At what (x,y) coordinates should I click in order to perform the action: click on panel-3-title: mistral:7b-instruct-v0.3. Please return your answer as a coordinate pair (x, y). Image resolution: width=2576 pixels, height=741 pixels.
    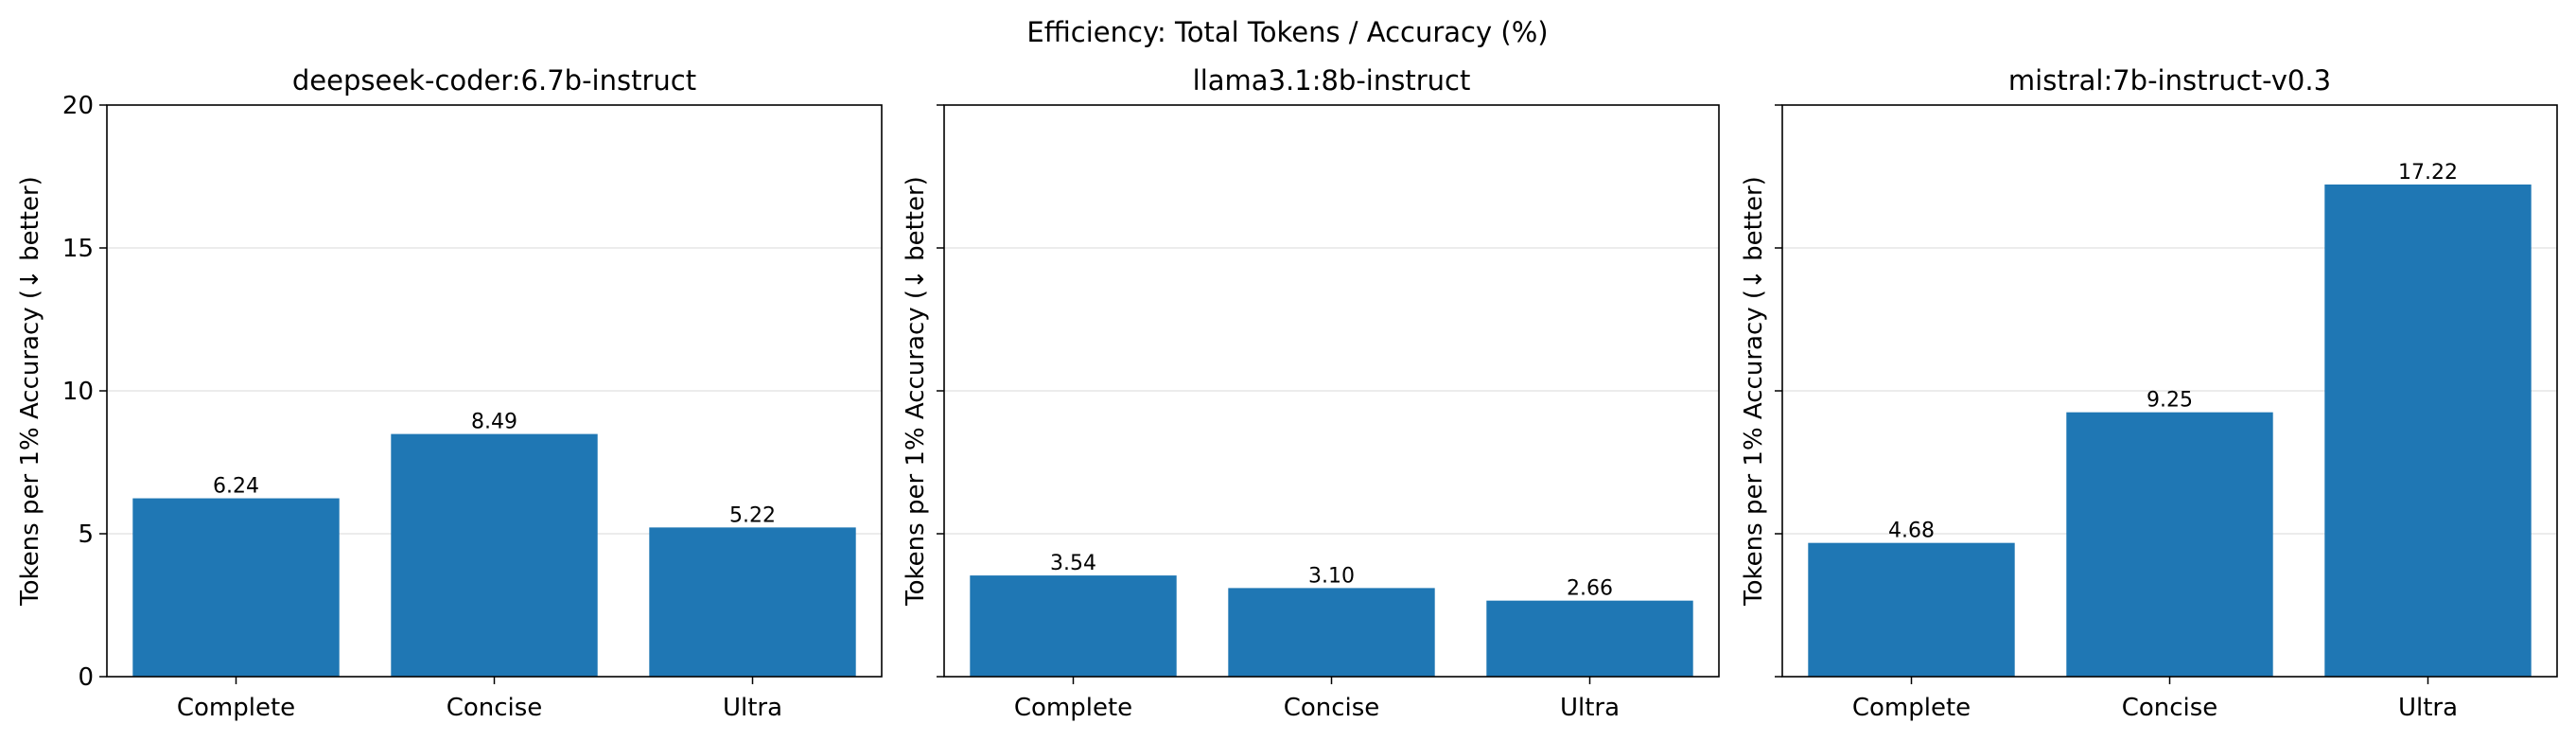
    Looking at the image, I should click on (2170, 81).